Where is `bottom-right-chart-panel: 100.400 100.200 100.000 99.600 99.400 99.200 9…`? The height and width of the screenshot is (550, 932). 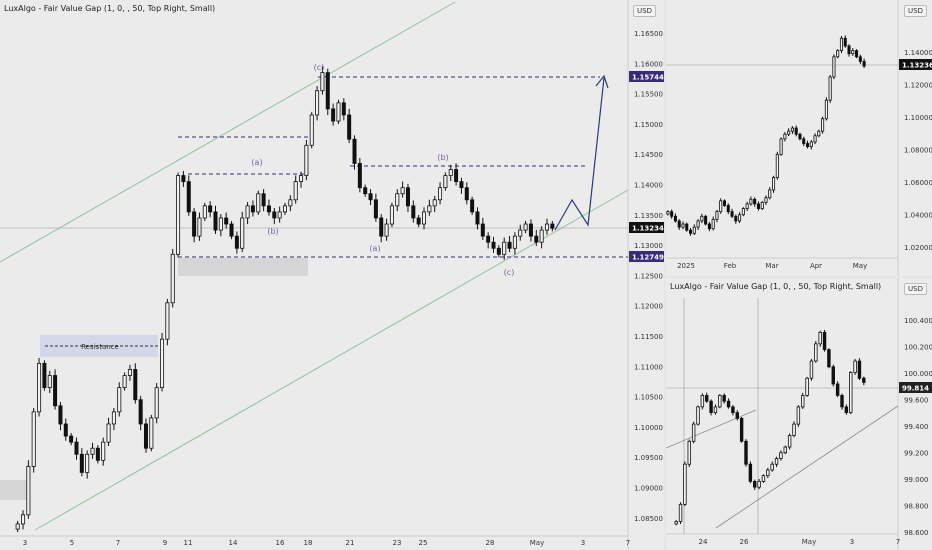 bottom-right-chart-panel: 100.400 100.200 100.000 99.600 99.400 99.200 9… is located at coordinates (799, 414).